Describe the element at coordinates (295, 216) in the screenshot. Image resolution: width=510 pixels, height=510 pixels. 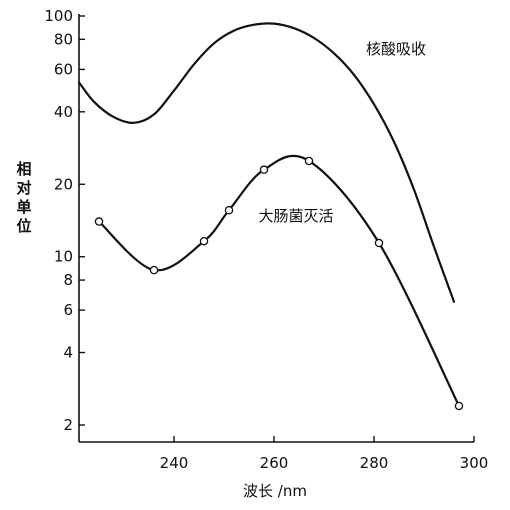
I see `series-label: 大肠菌灭活` at that location.